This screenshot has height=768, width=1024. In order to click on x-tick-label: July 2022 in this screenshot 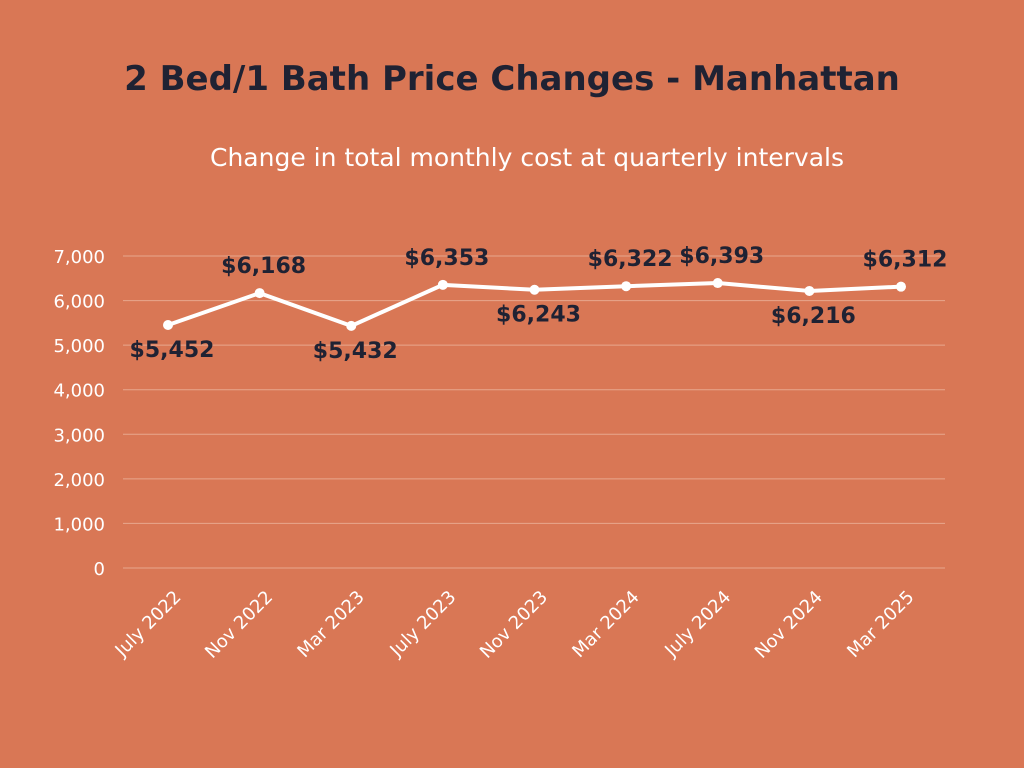, I will do `click(148, 624)`.